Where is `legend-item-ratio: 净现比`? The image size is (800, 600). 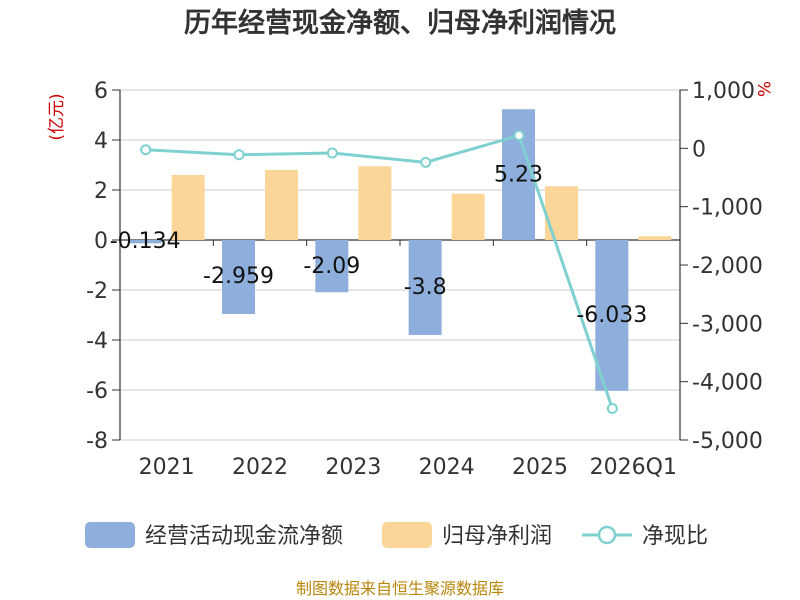 legend-item-ratio: 净现比 is located at coordinates (645, 536).